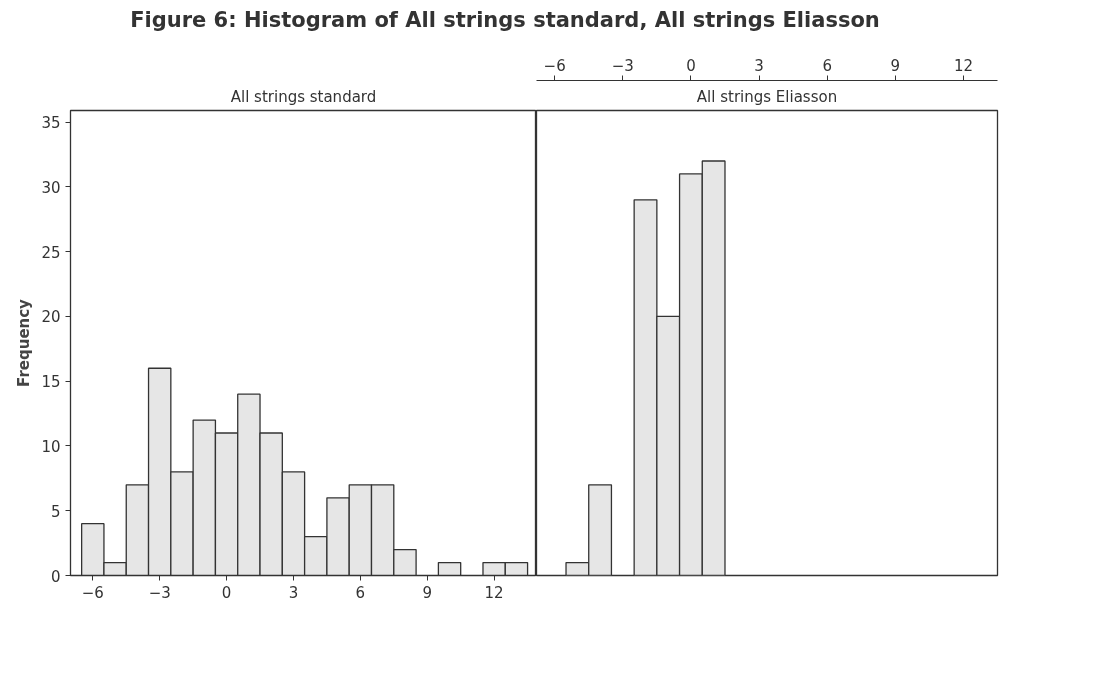 The image size is (1107, 686). What do you see at coordinates (767, 96) in the screenshot?
I see `chart-subtitle: All strings Eliasson` at bounding box center [767, 96].